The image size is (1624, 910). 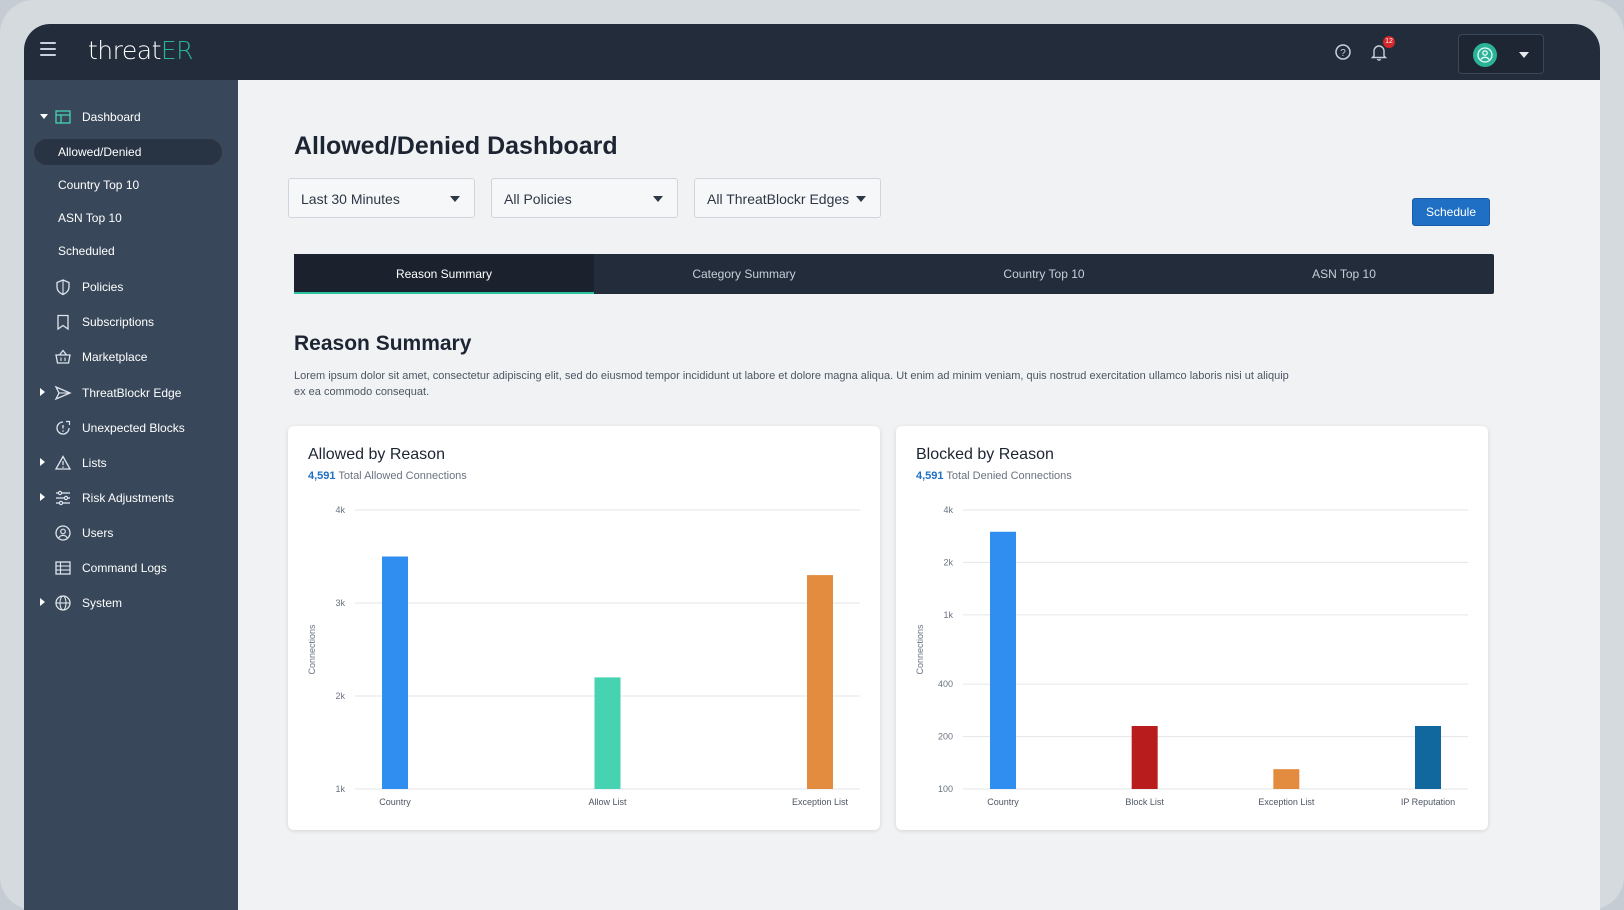 I want to click on card-title: Blocked by Reason, so click(x=985, y=454).